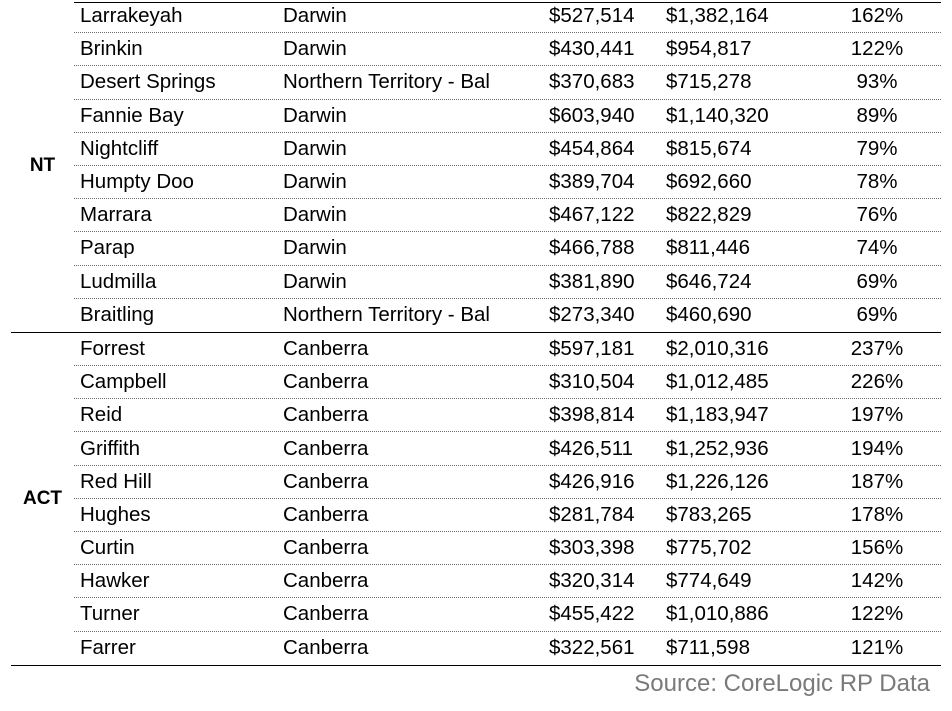 Image resolution: width=952 pixels, height=711 pixels. Describe the element at coordinates (116, 215) in the screenshot. I see `suburb-cell: Marrara` at that location.